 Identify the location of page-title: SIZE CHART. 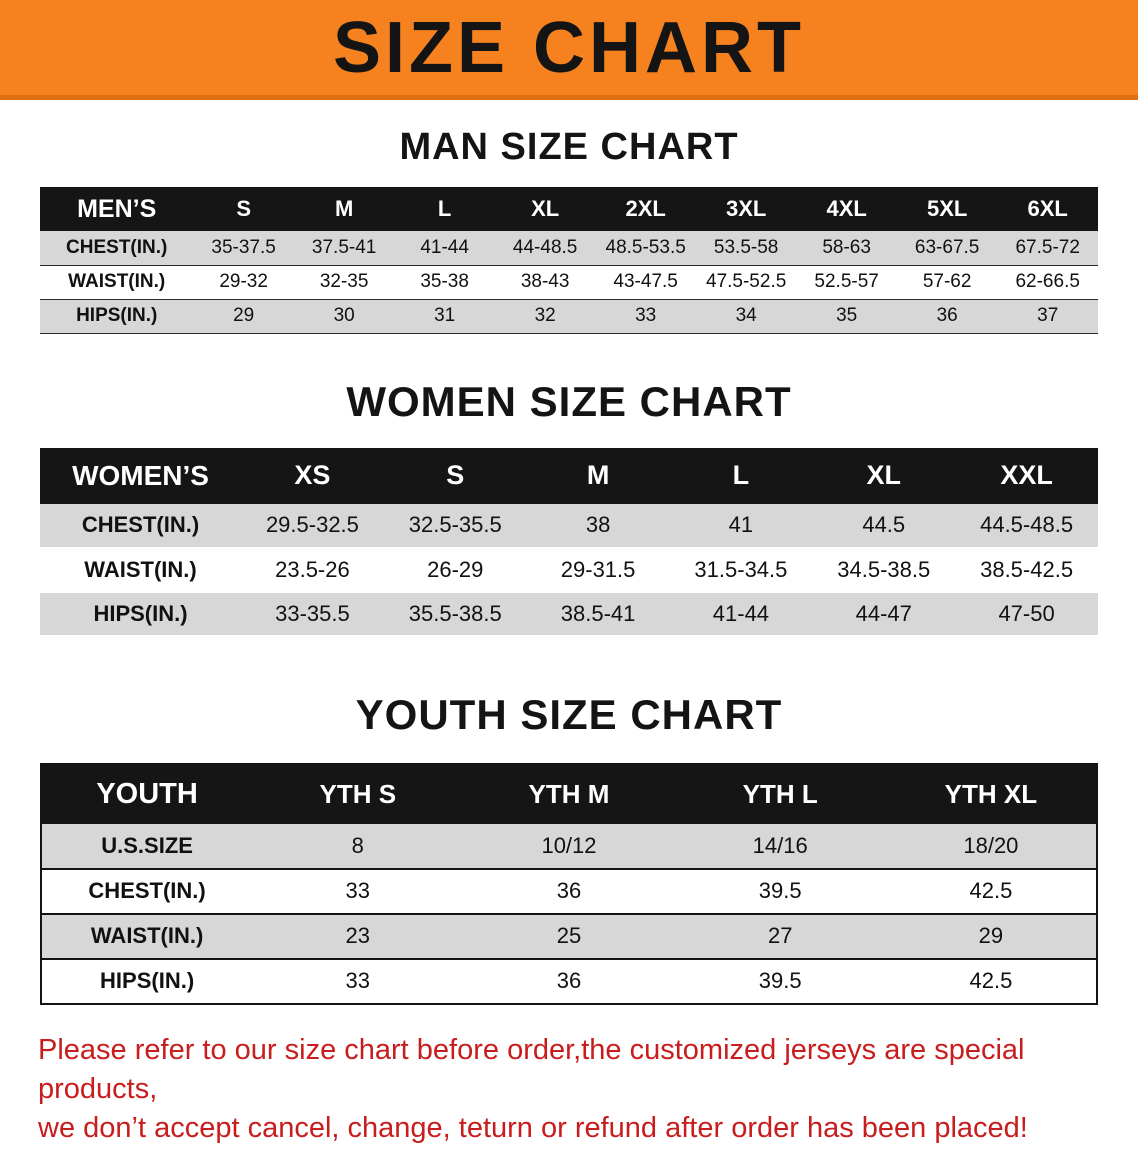
(569, 47).